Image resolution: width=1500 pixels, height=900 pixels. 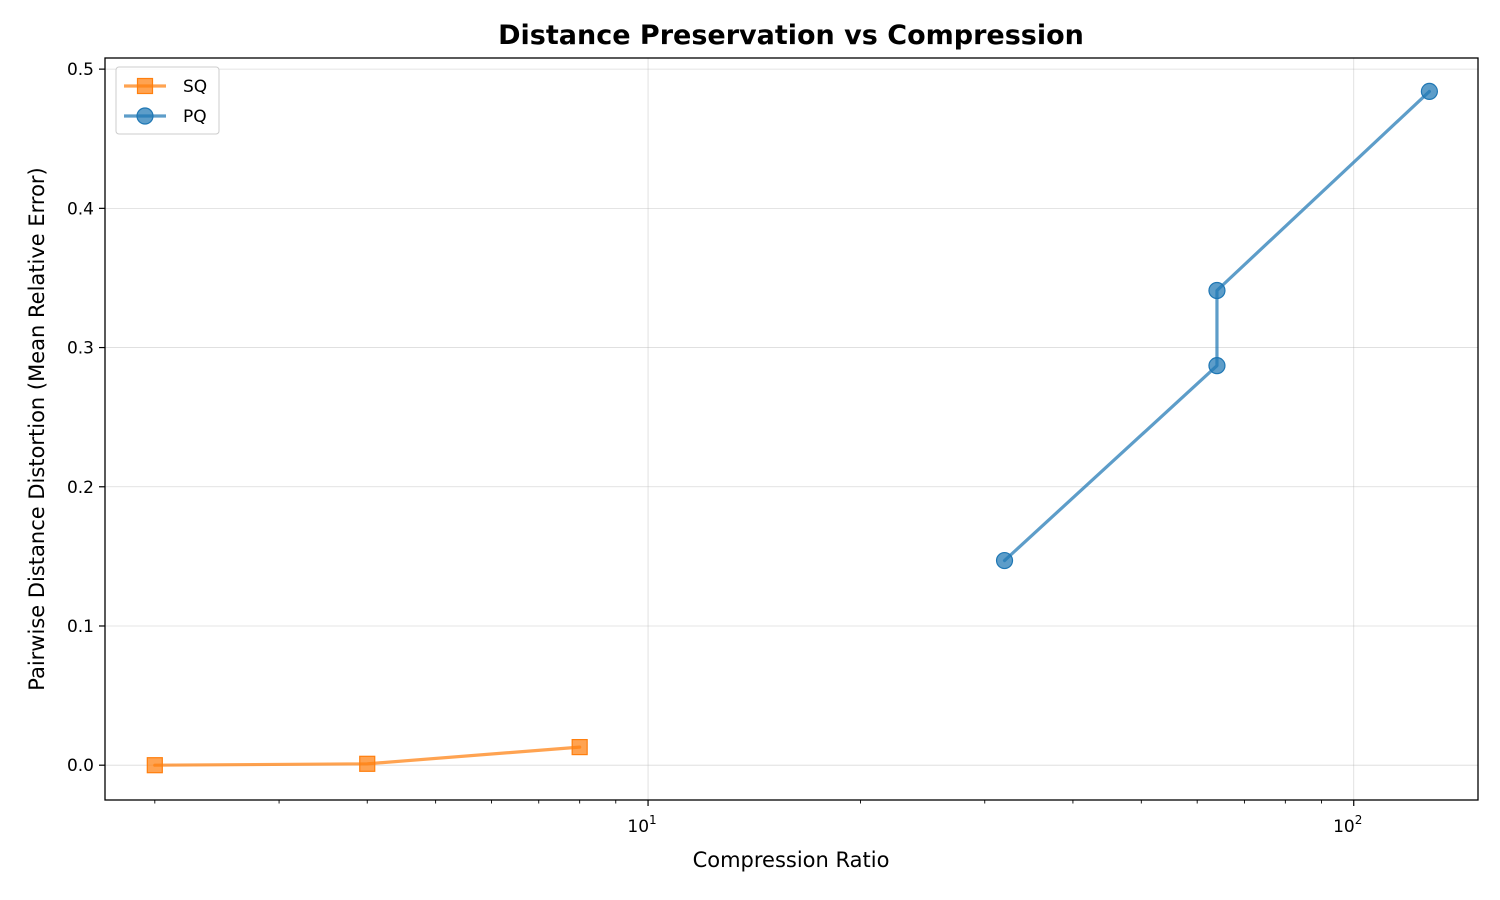 I want to click on legend-item-sq: SQ, so click(x=165, y=87).